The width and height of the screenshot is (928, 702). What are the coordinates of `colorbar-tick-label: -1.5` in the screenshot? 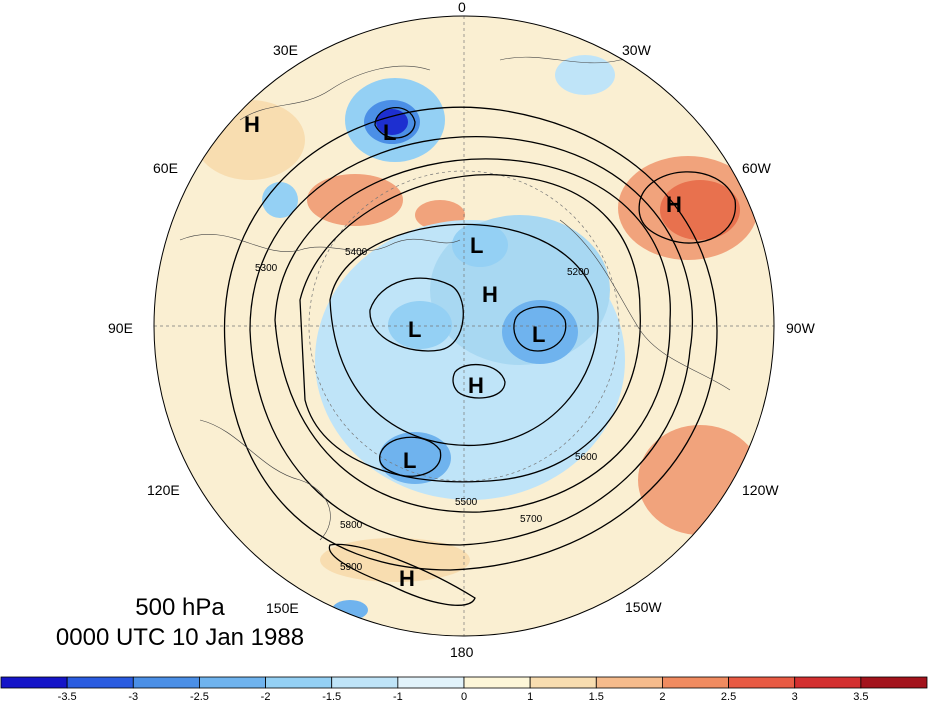 It's located at (331, 696).